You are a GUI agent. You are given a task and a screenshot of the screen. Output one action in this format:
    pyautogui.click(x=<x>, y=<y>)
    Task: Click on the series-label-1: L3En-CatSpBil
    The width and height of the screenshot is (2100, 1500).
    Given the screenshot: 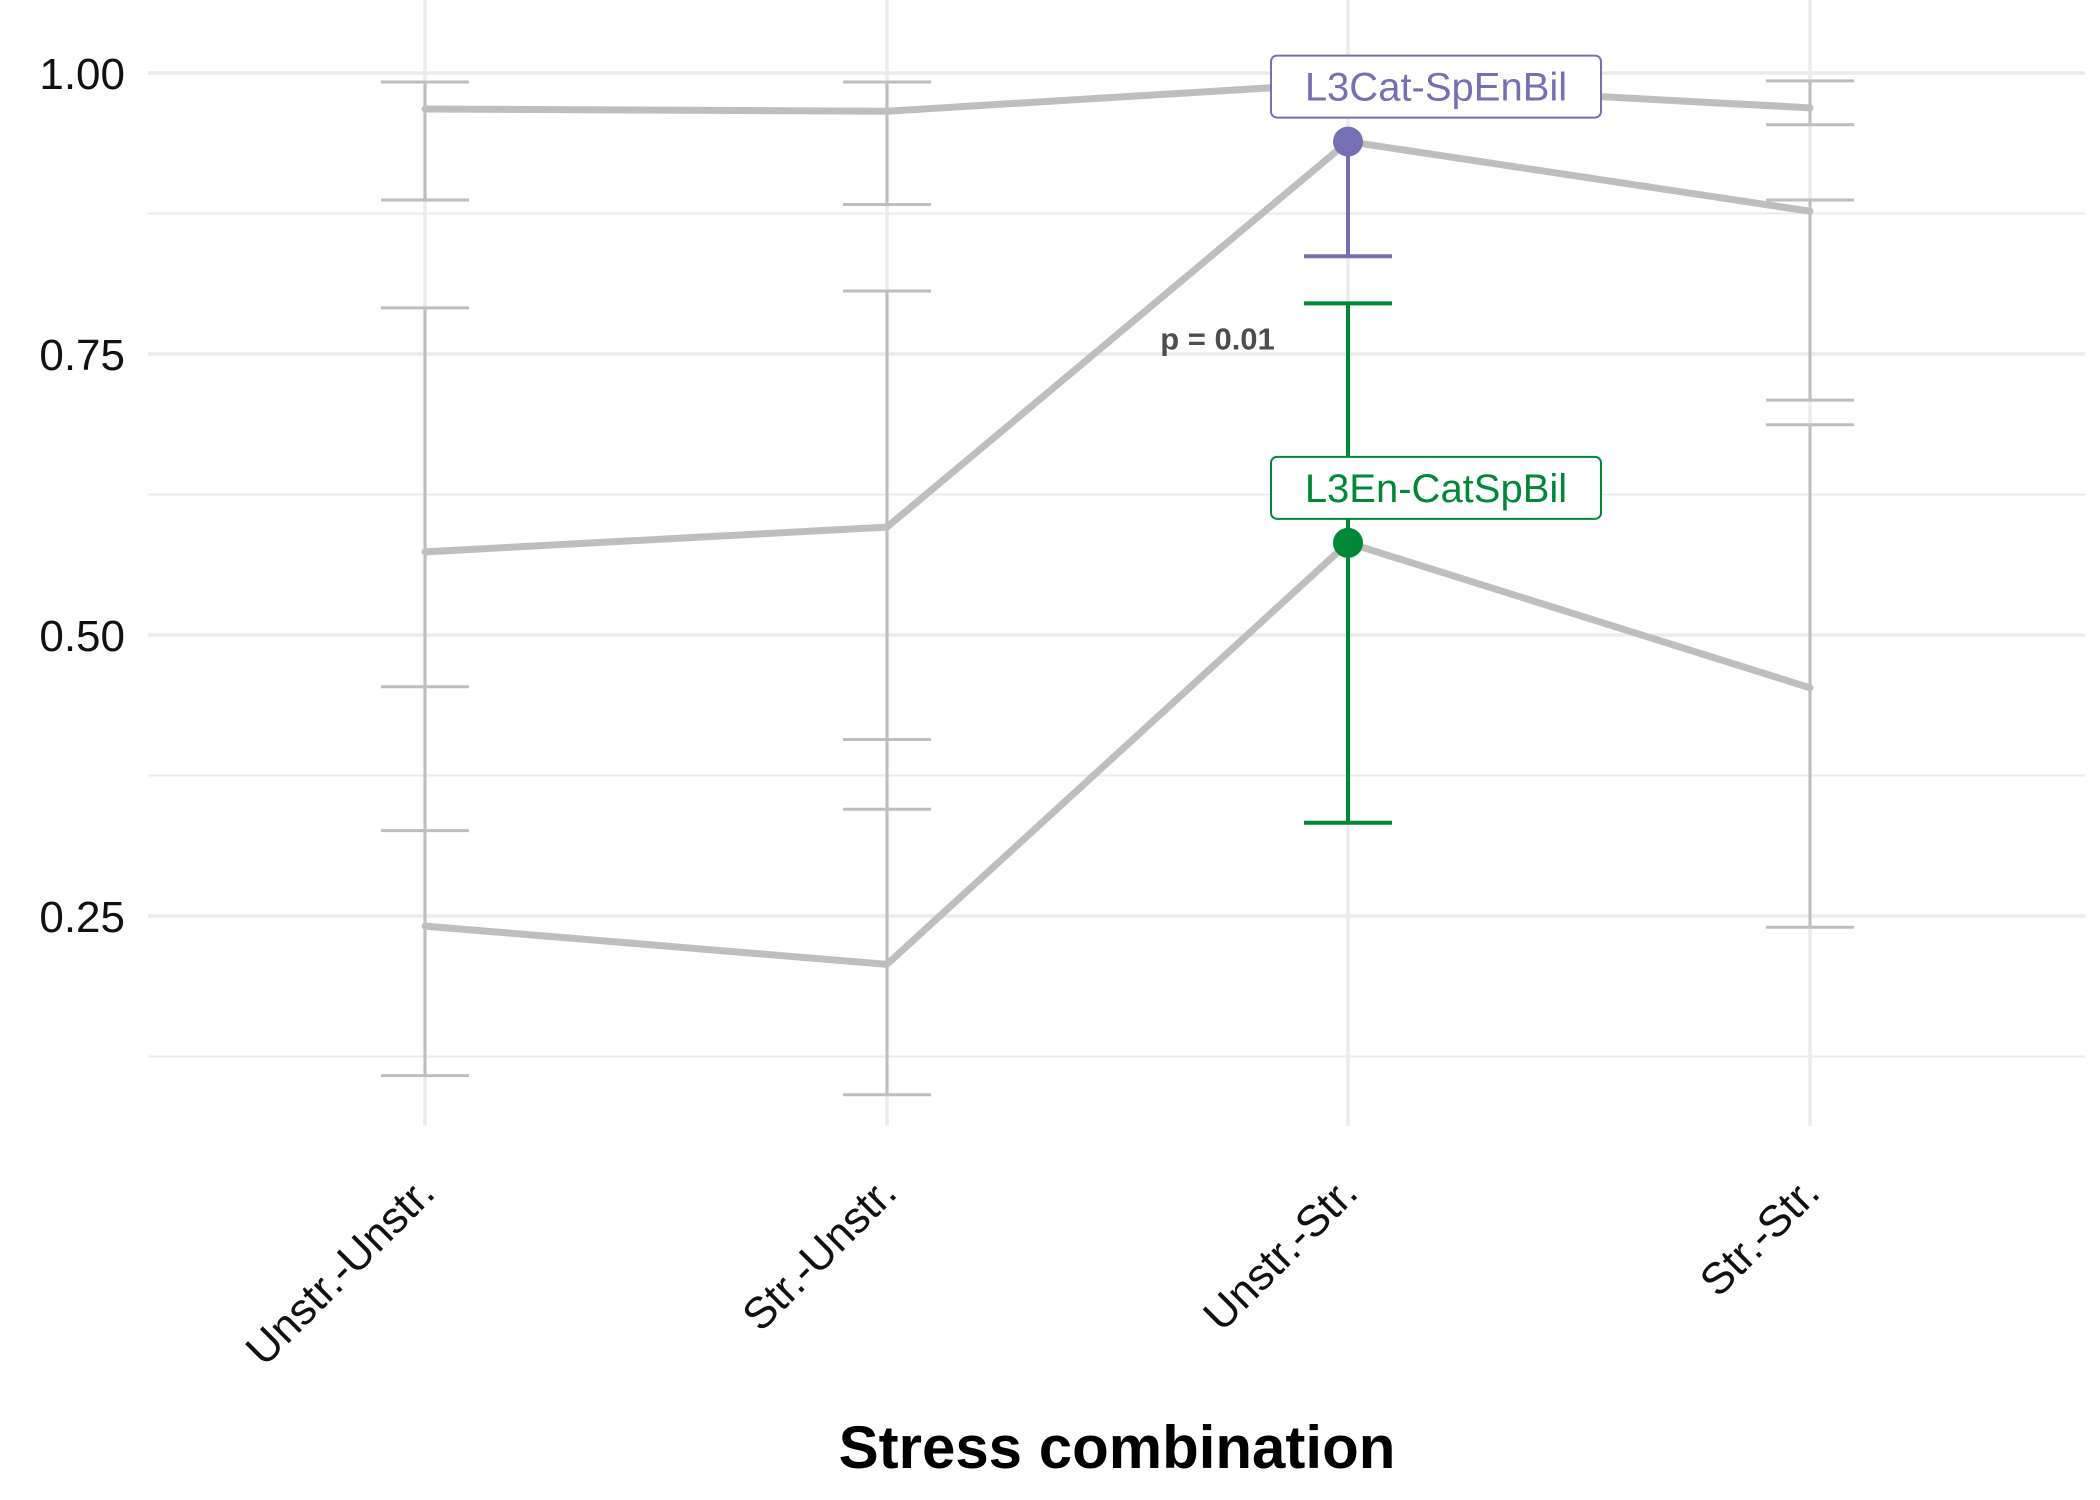 What is the action you would take?
    pyautogui.click(x=1436, y=487)
    